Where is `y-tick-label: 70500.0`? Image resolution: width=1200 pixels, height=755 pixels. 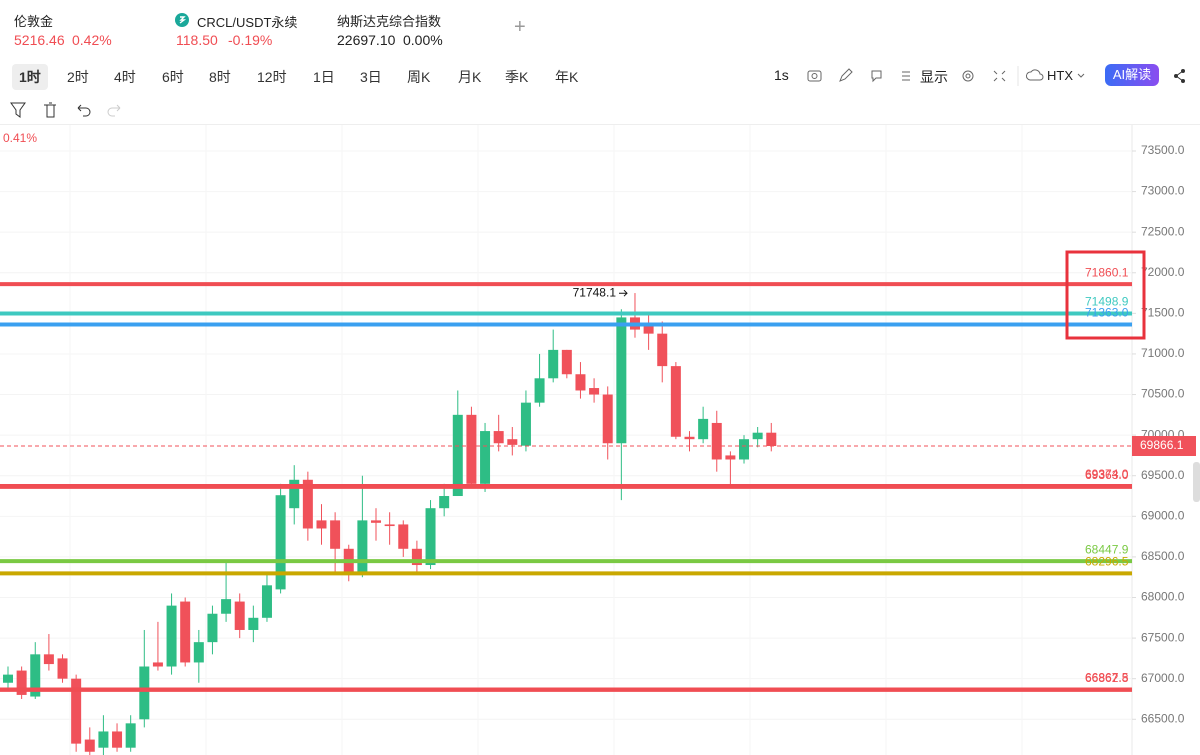 y-tick-label: 70500.0 is located at coordinates (1163, 394).